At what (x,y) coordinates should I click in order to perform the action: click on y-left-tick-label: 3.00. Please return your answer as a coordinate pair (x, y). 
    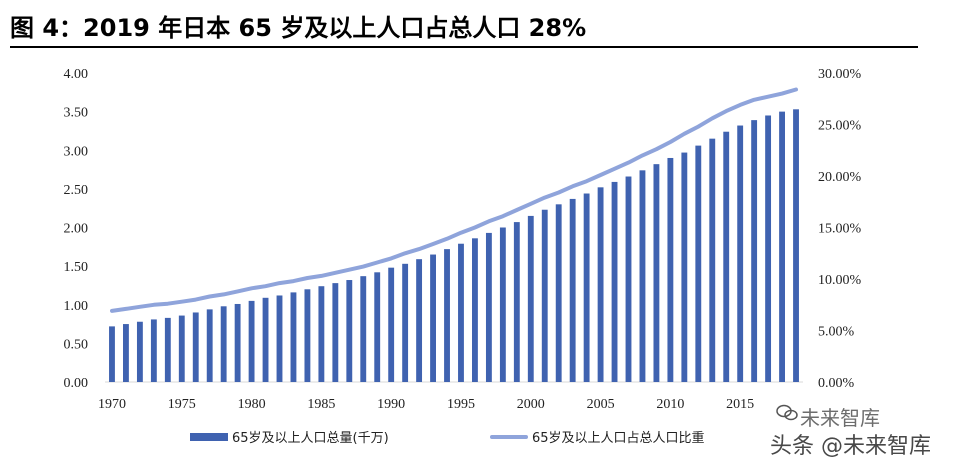
    Looking at the image, I should click on (76, 151).